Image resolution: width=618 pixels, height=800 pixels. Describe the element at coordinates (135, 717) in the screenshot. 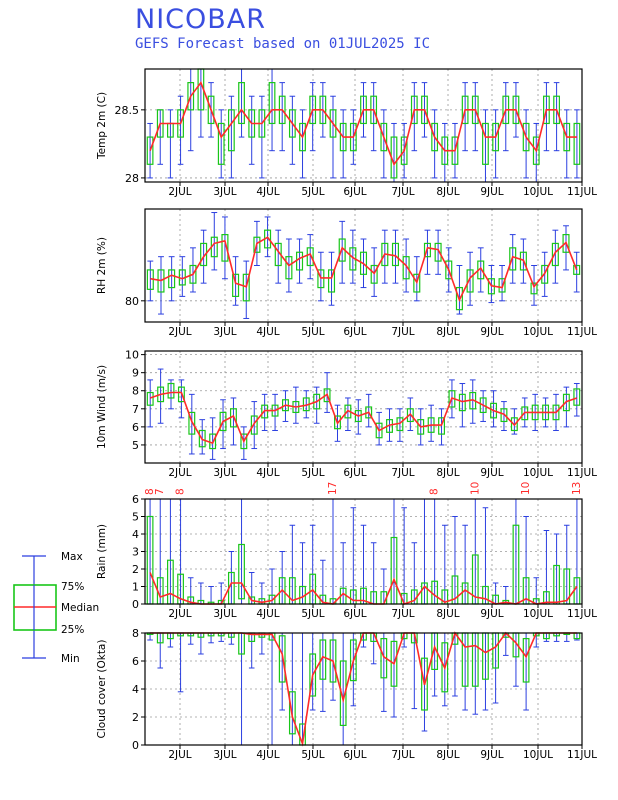

I see `cloud-ytick-label: 2` at that location.